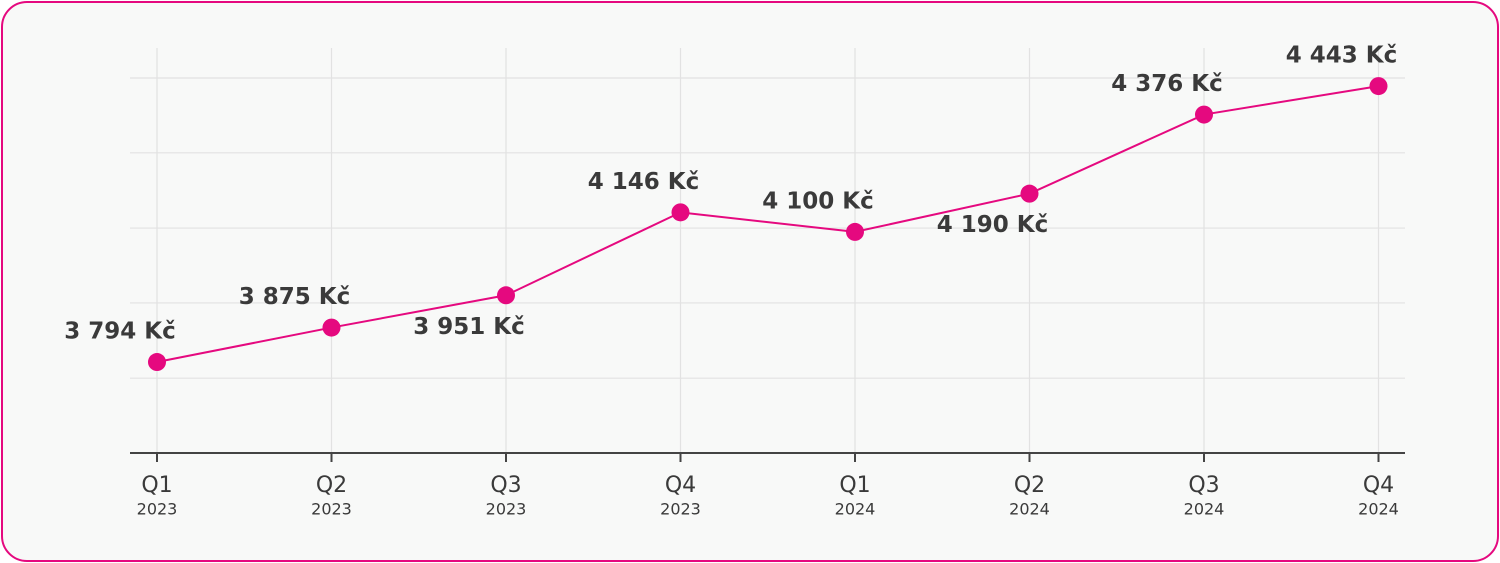 The height and width of the screenshot is (563, 1500). Describe the element at coordinates (120, 332) in the screenshot. I see `value-label: 3 794 Kč` at that location.